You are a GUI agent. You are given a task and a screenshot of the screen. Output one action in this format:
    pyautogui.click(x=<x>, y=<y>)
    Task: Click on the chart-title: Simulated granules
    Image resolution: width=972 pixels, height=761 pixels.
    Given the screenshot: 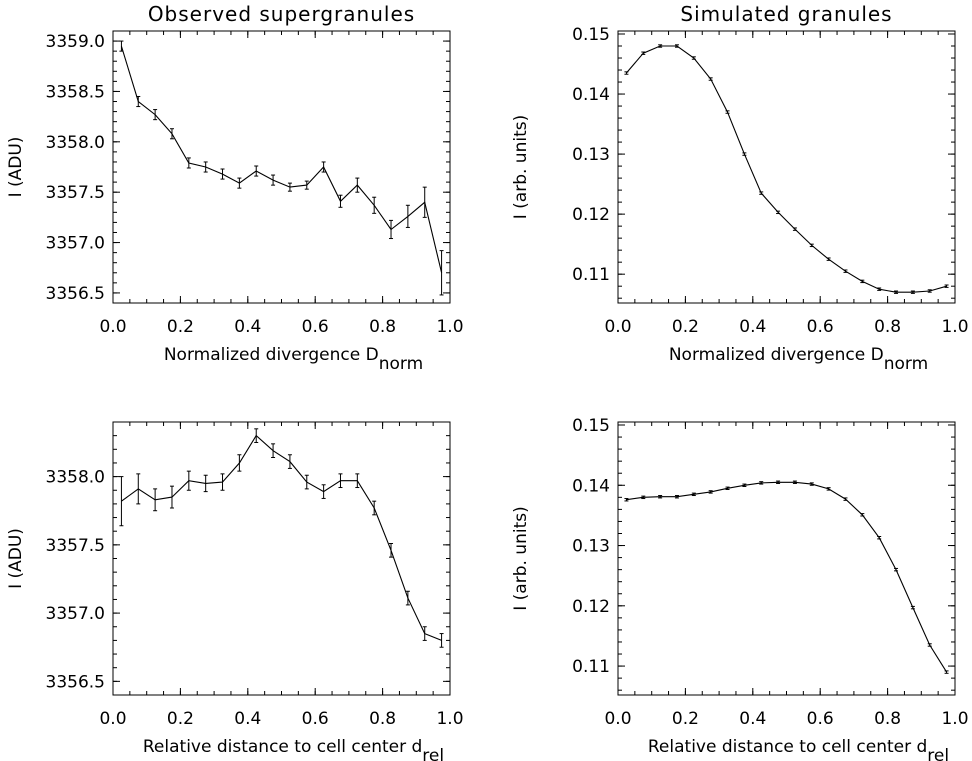 What is the action you would take?
    pyautogui.click(x=786, y=14)
    